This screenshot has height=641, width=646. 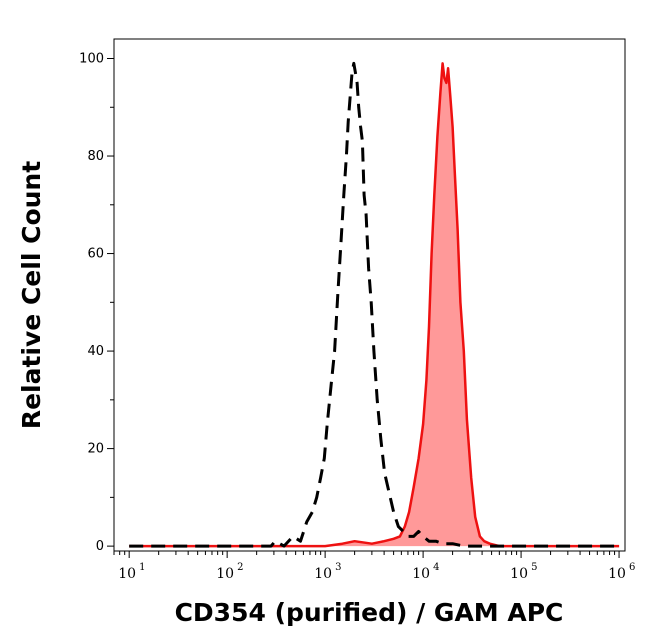 I want to click on x-axis-title: CD354 (purified) / GAM APC, so click(x=369, y=612).